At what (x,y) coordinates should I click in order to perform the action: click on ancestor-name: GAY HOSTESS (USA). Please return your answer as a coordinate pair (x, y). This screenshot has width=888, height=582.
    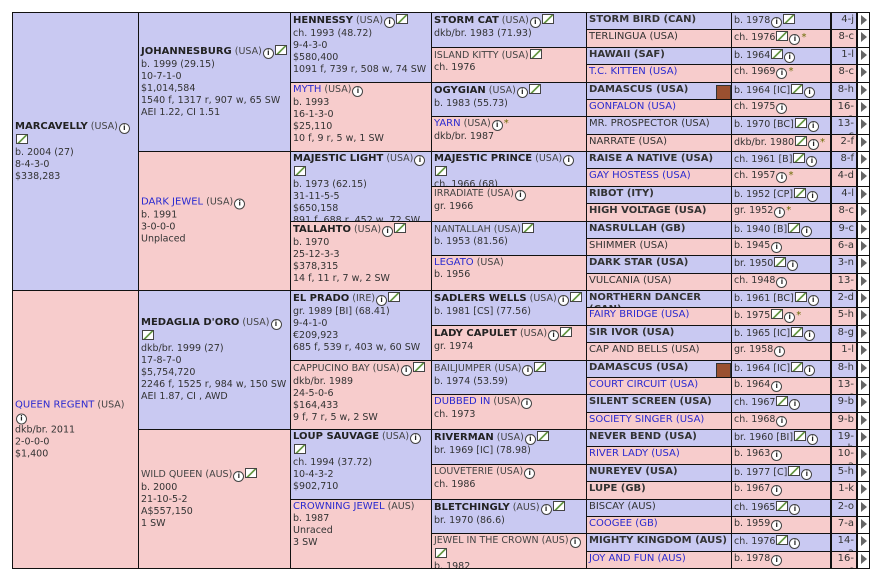
    Looking at the image, I should click on (640, 176).